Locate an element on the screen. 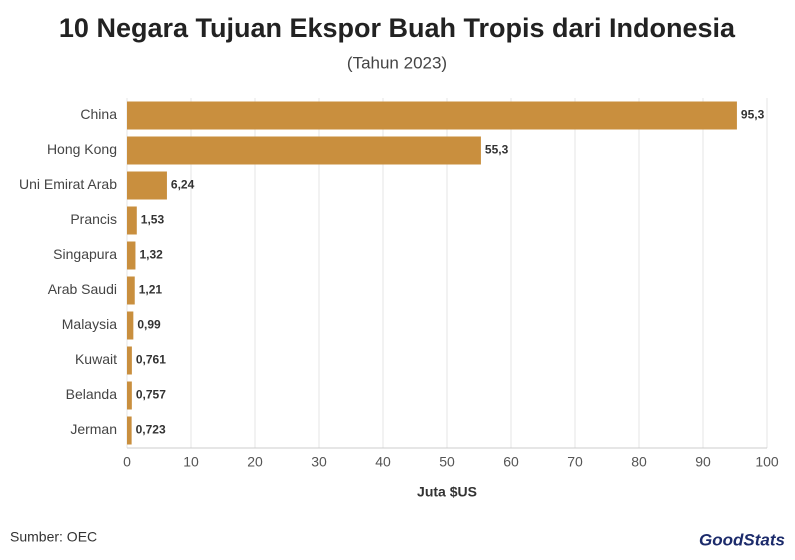 The image size is (795, 560). data-label: 0,723 is located at coordinates (151, 430).